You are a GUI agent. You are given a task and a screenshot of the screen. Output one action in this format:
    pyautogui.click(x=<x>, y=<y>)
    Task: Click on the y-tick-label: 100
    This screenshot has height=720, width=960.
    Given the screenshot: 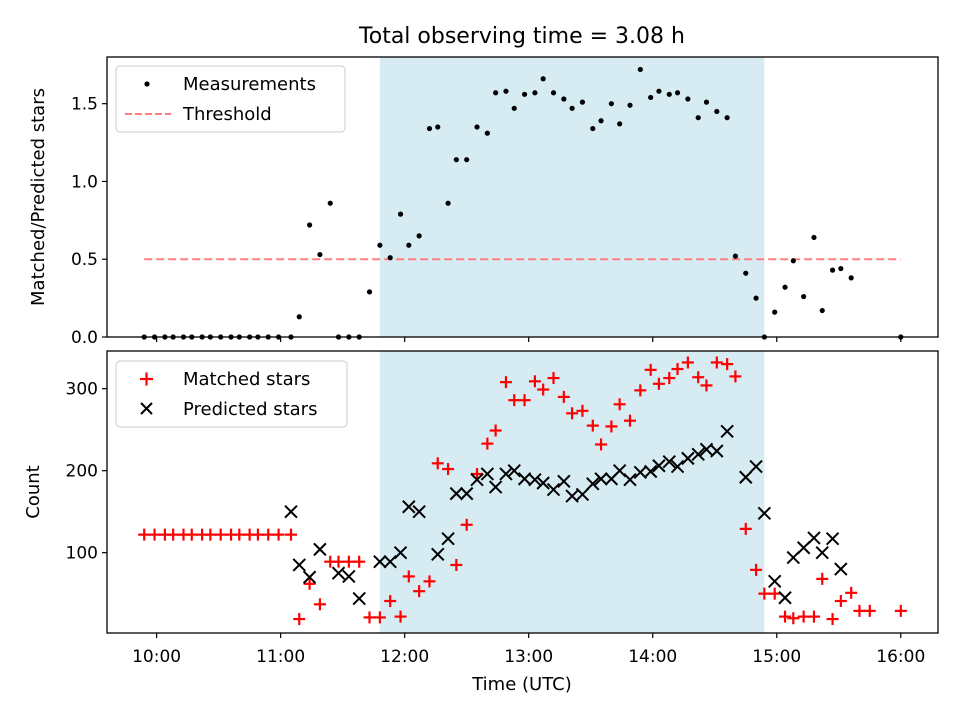 What is the action you would take?
    pyautogui.click(x=82, y=554)
    